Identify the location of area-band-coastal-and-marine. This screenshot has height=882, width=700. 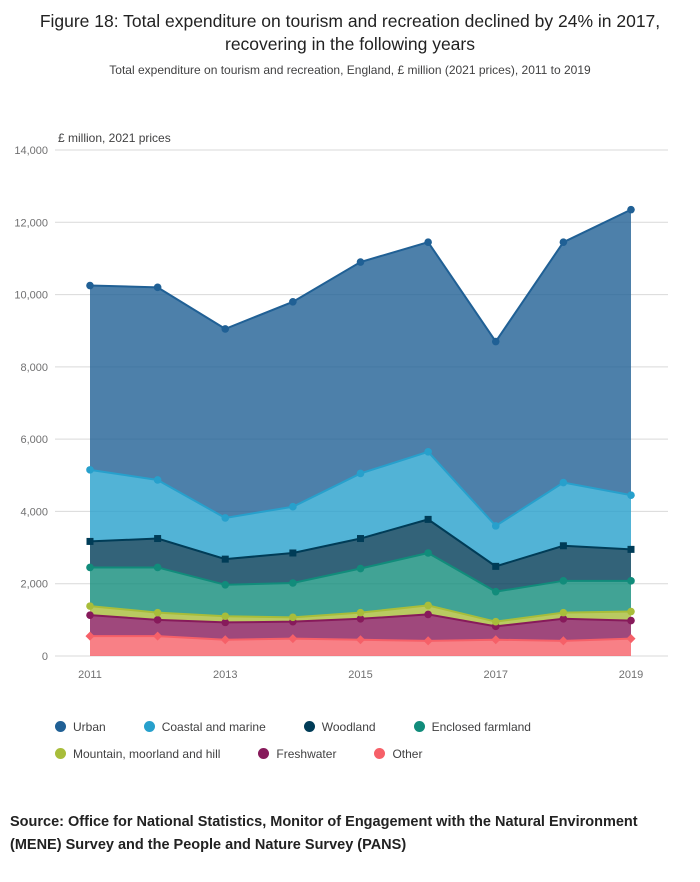
(360, 508).